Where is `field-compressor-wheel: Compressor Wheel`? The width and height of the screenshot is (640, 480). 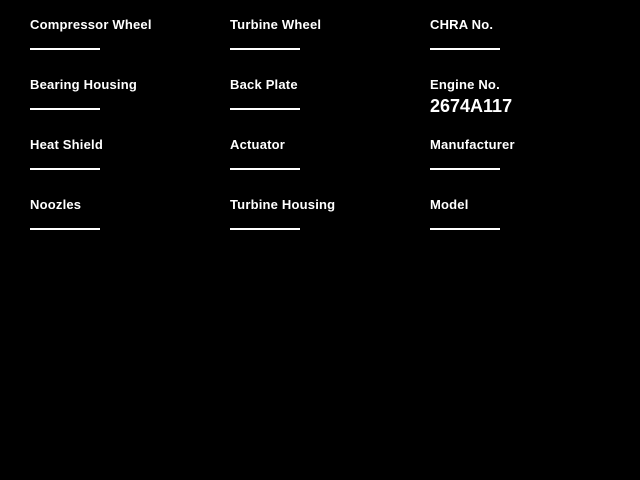
field-compressor-wheel: Compressor Wheel is located at coordinates (130, 48).